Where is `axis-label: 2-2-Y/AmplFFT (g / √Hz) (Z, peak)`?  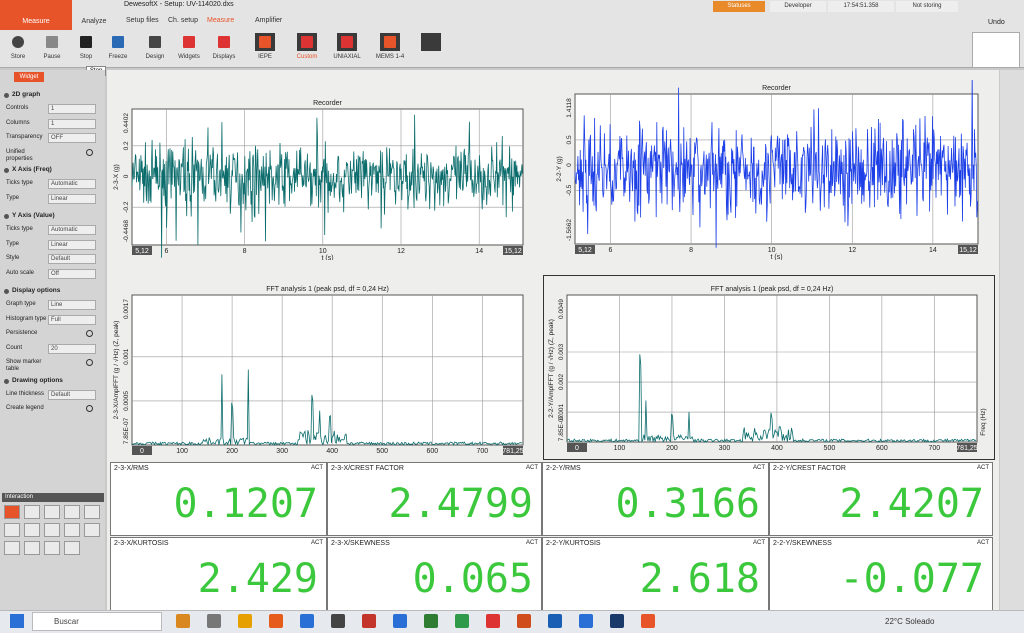
axis-label: 2-2-Y/AmplFFT (g / √Hz) (Z, peak) is located at coordinates (551, 368).